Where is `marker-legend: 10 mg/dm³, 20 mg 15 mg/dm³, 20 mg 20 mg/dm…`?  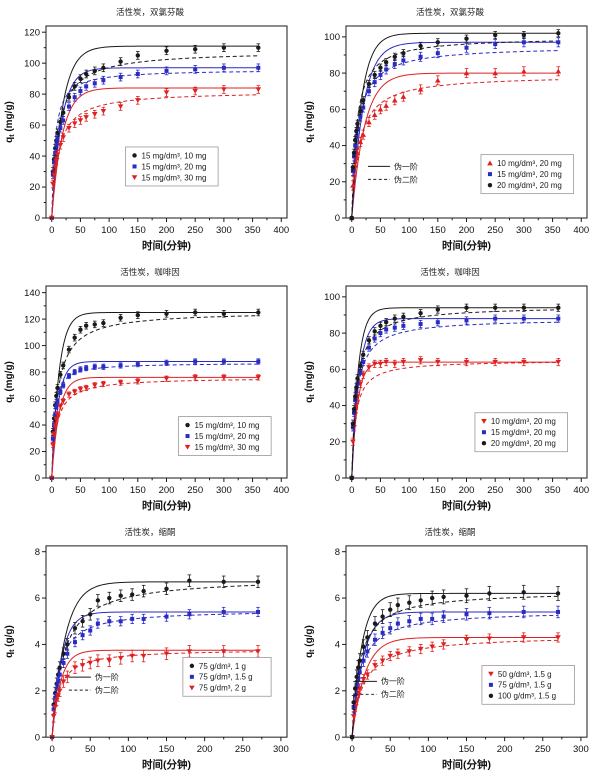 marker-legend: 10 mg/dm³, 20 mg 15 mg/dm³, 20 mg 20 mg/dm… is located at coordinates (527, 174).